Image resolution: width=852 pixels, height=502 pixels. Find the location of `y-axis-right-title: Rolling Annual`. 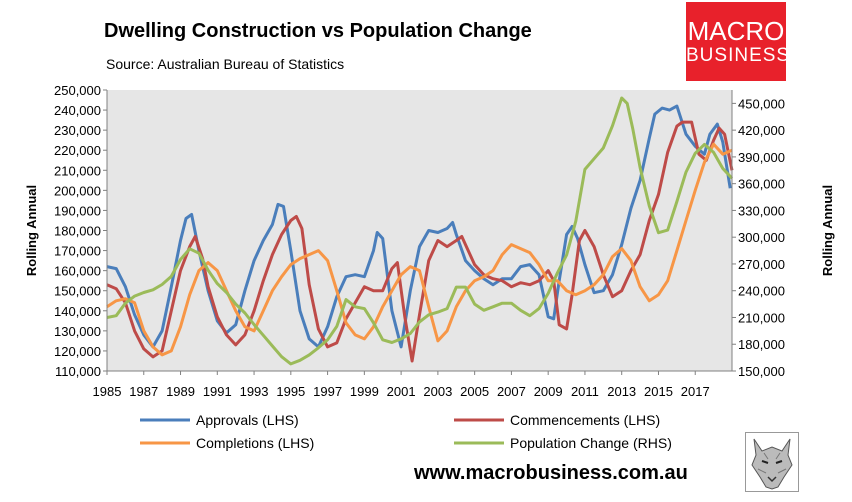

y-axis-right-title: Rolling Annual is located at coordinates (827, 230).